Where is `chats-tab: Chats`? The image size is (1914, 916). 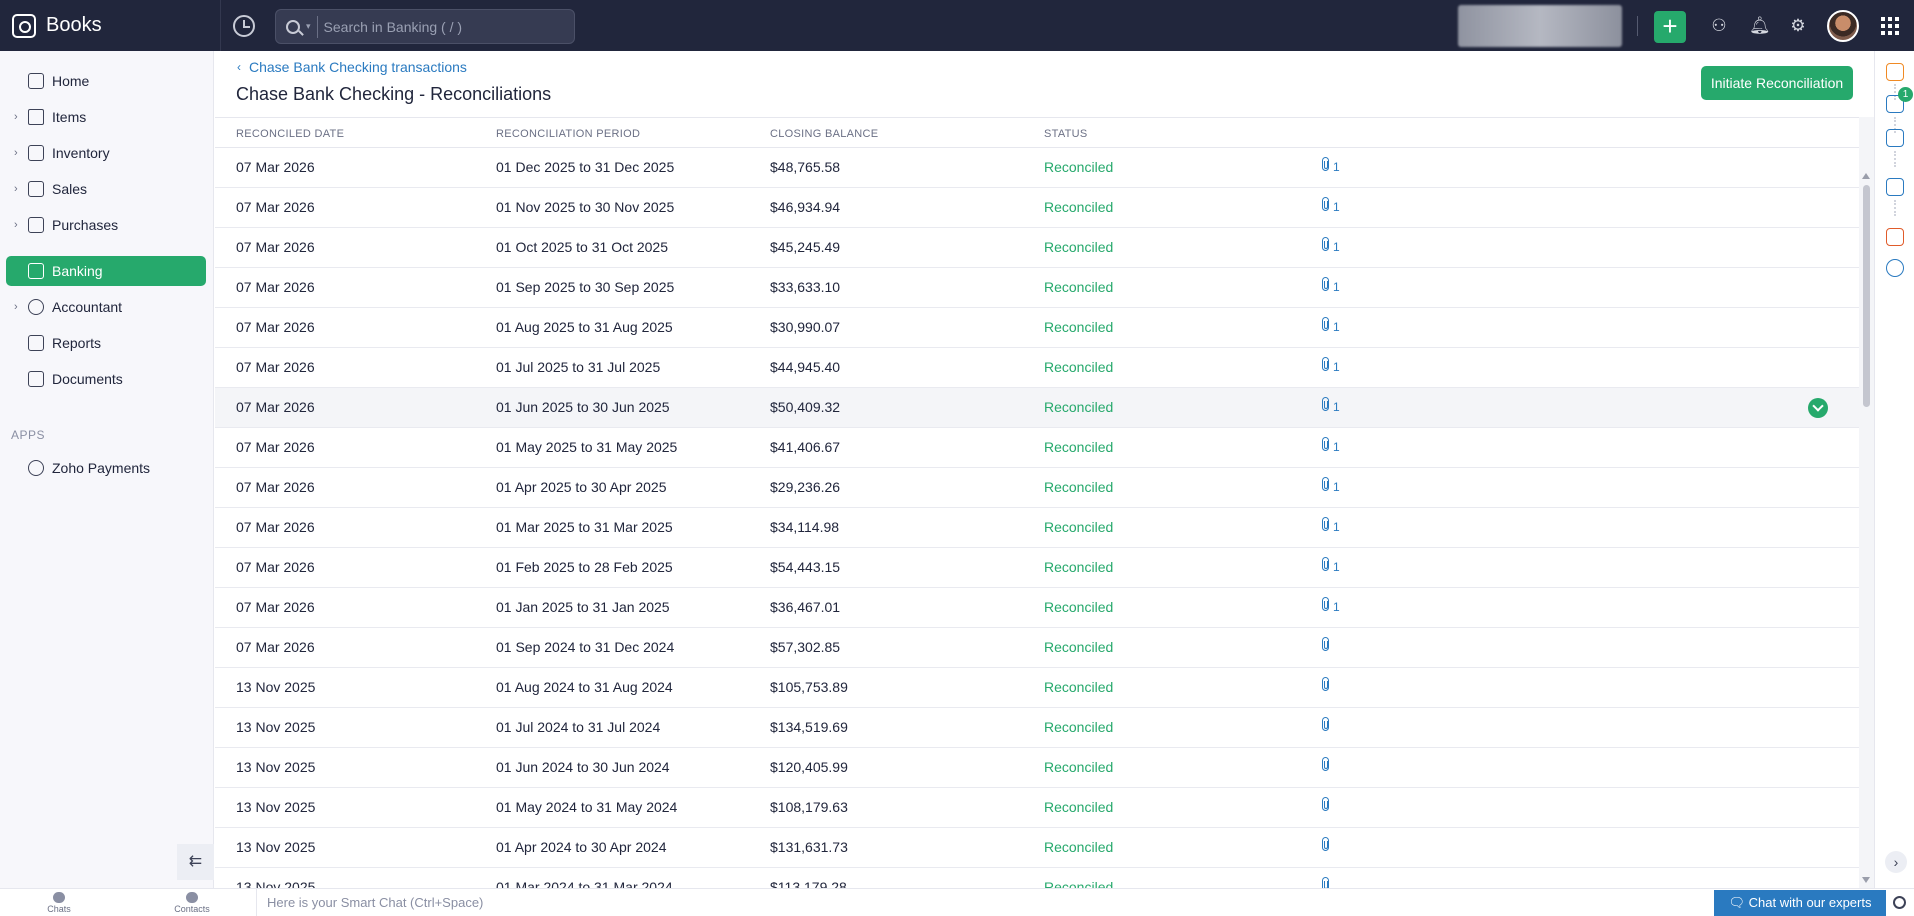 chats-tab: Chats is located at coordinates (59, 903).